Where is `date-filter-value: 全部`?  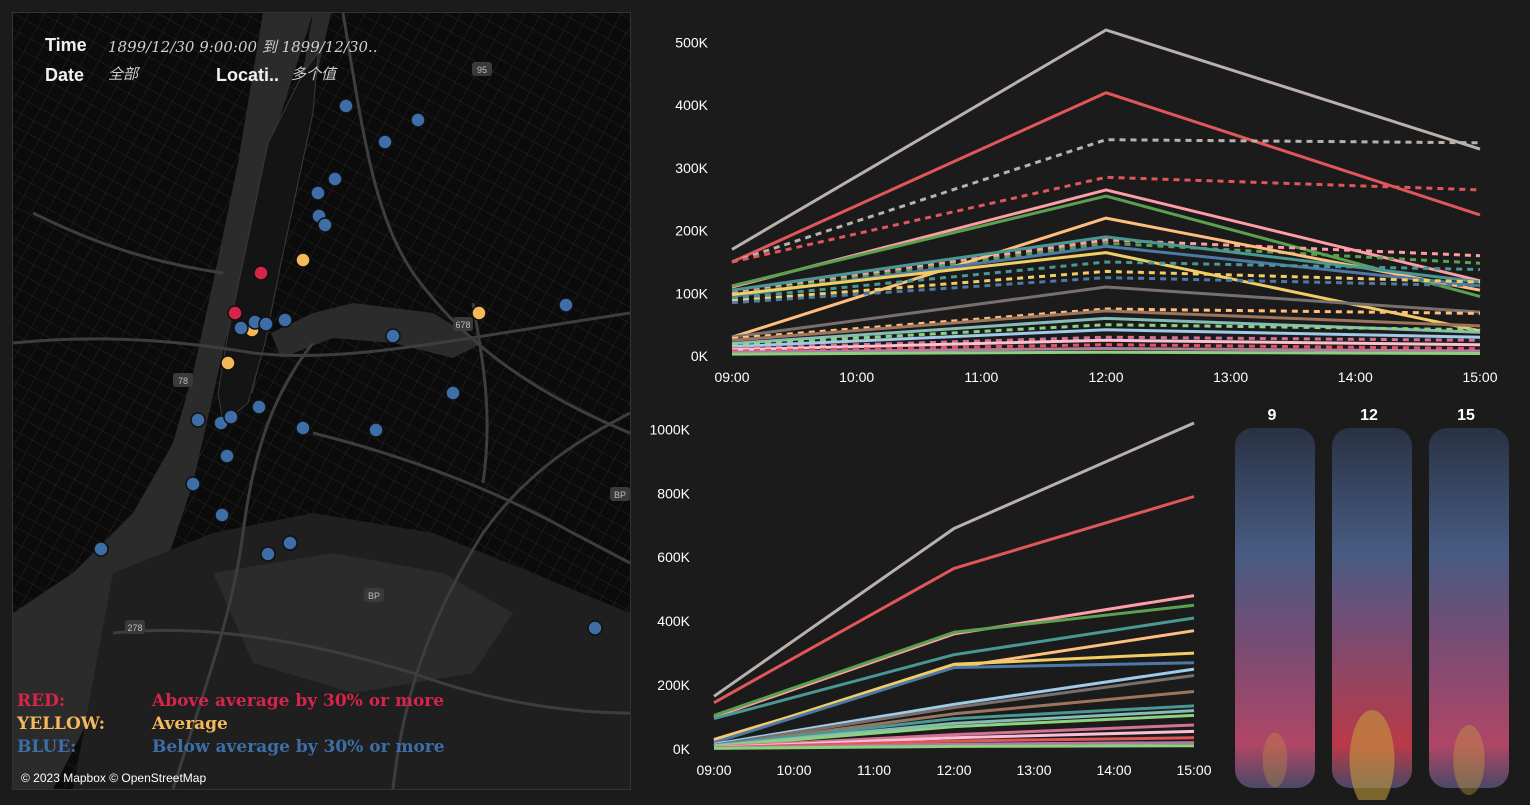
date-filter-value: 全部 is located at coordinates (123, 74).